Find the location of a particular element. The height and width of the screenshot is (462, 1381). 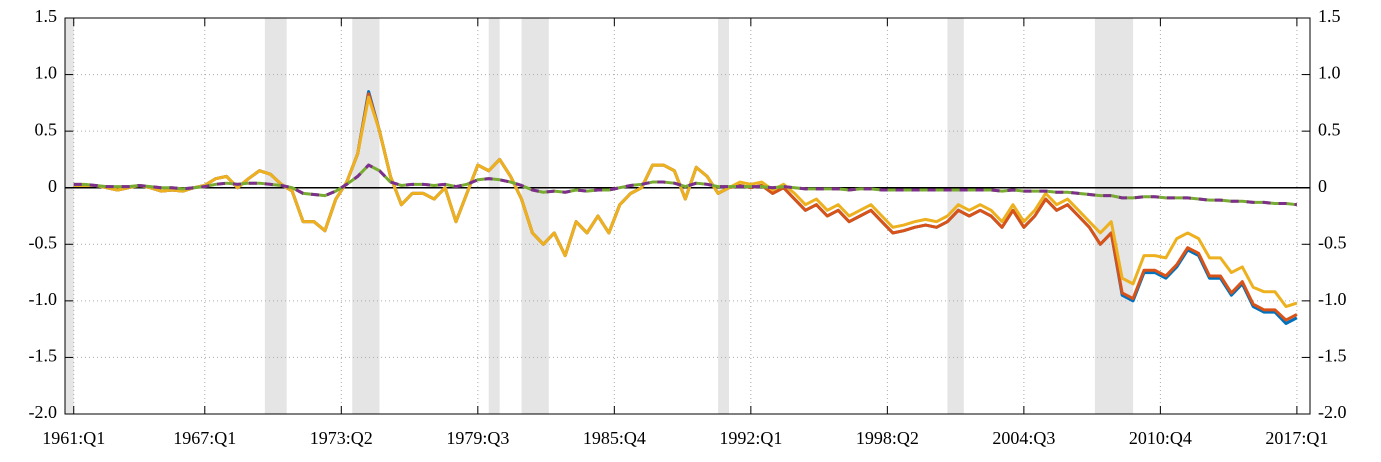

x-tick-label: 2017:Q1 is located at coordinates (1296, 438).